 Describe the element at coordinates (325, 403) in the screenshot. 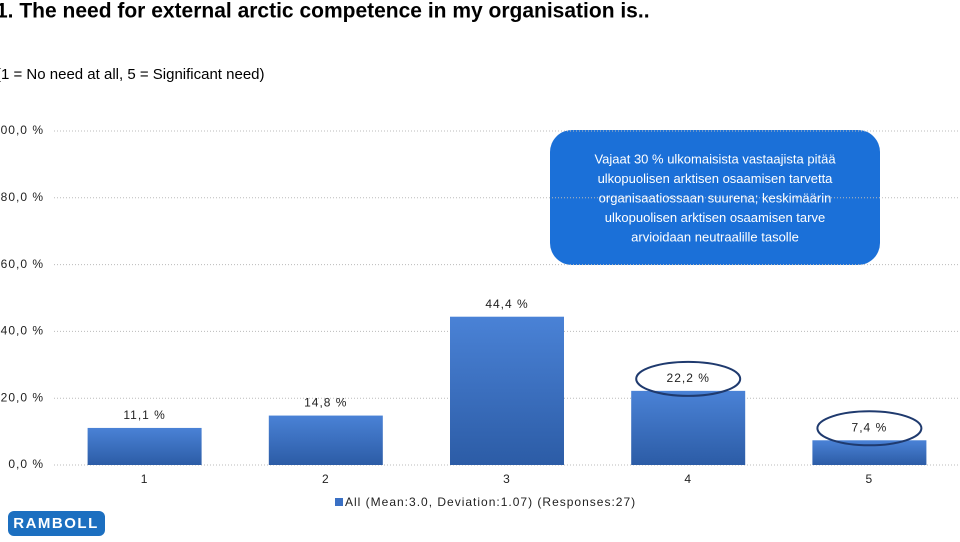

I see `data-label: 14,8 %` at that location.